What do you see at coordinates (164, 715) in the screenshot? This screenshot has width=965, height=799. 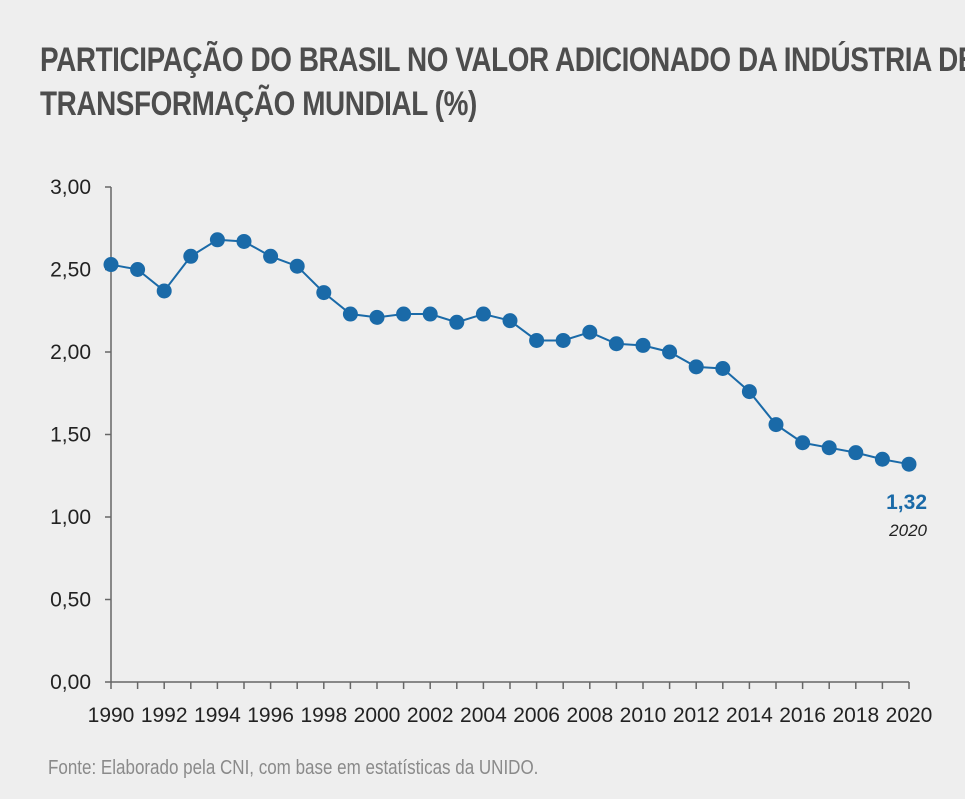 I see `x-tick-label: 1992` at bounding box center [164, 715].